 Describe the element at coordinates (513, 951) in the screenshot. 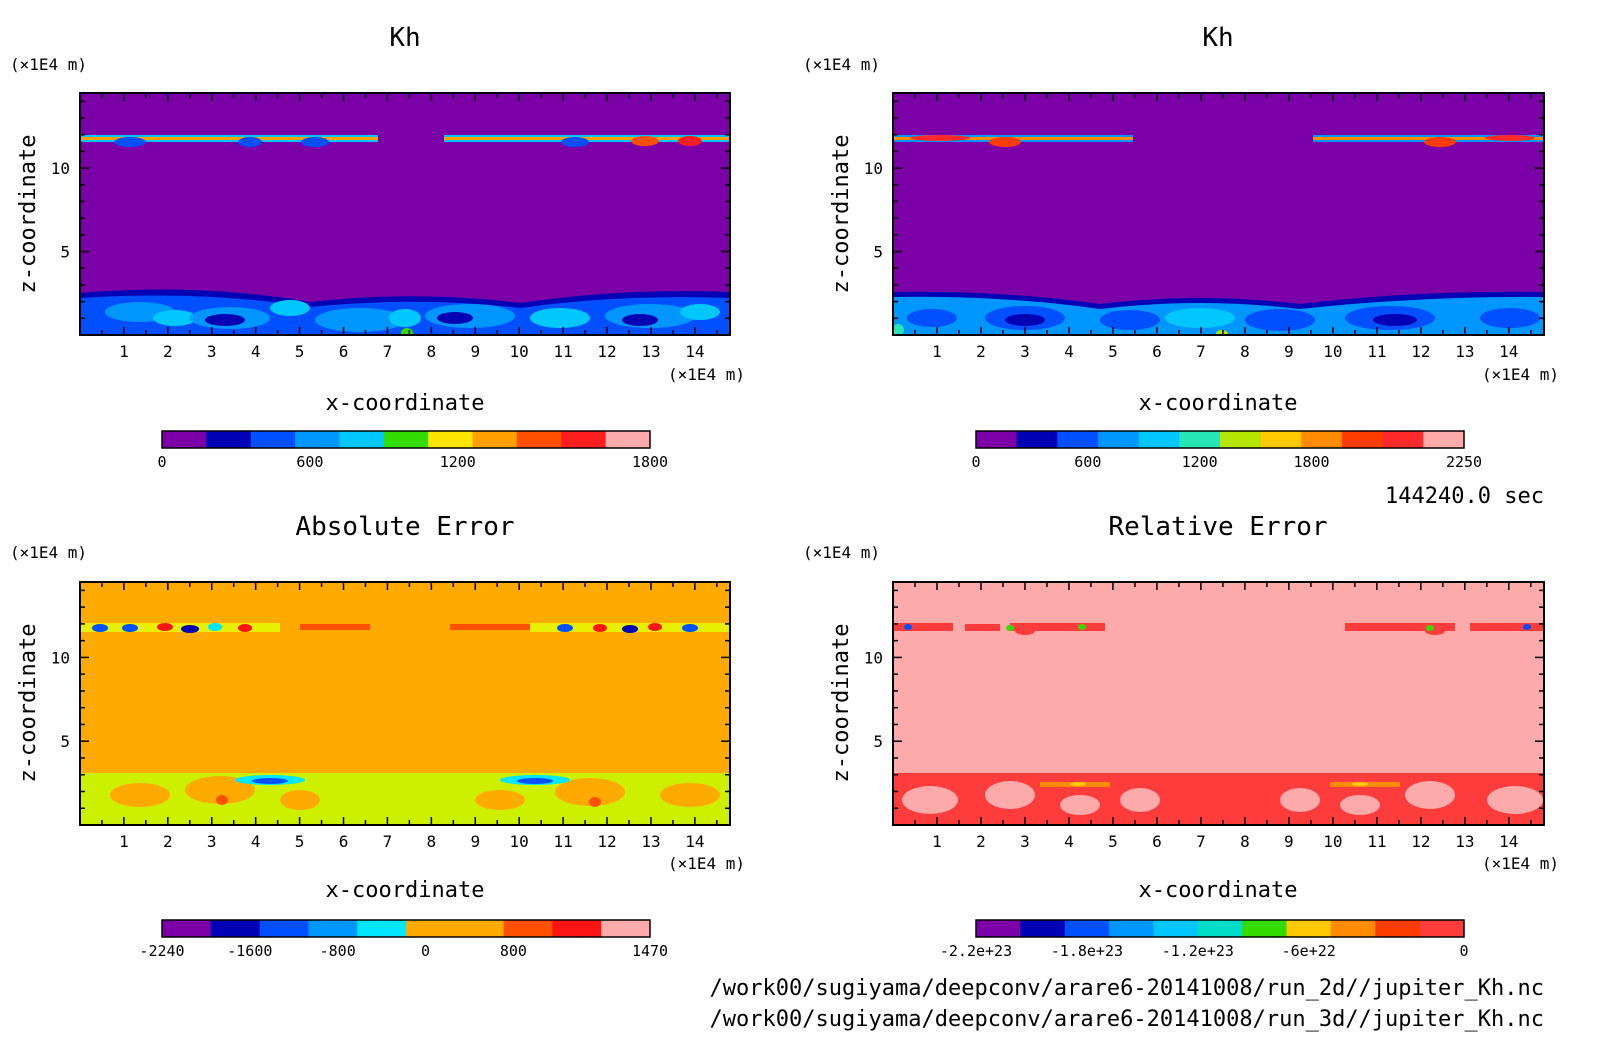

I see `colorbar-tick-label: 800` at that location.